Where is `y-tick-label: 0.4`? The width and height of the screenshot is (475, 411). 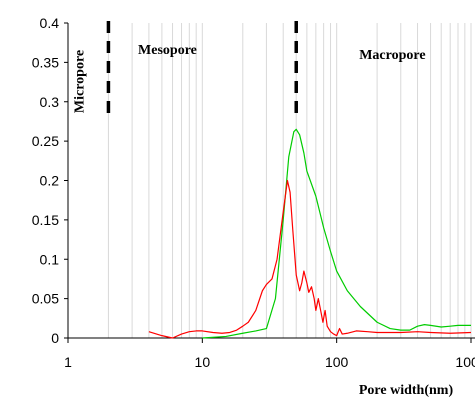
y-tick-label: 0.4 is located at coordinates (50, 23).